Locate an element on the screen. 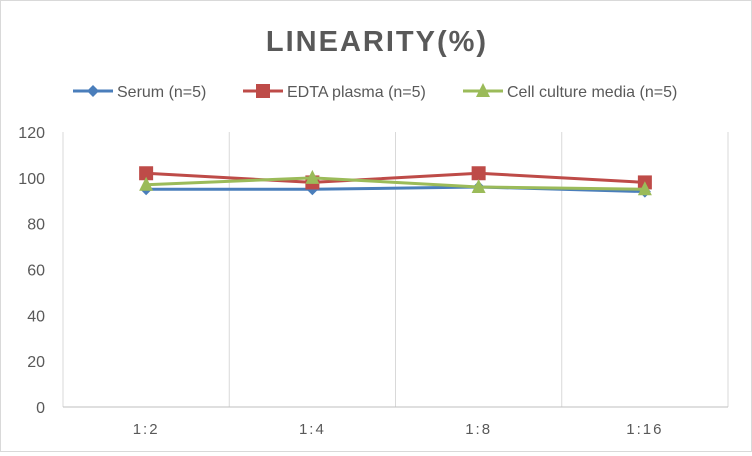  legend-label: Serum (n=5) is located at coordinates (161, 92).